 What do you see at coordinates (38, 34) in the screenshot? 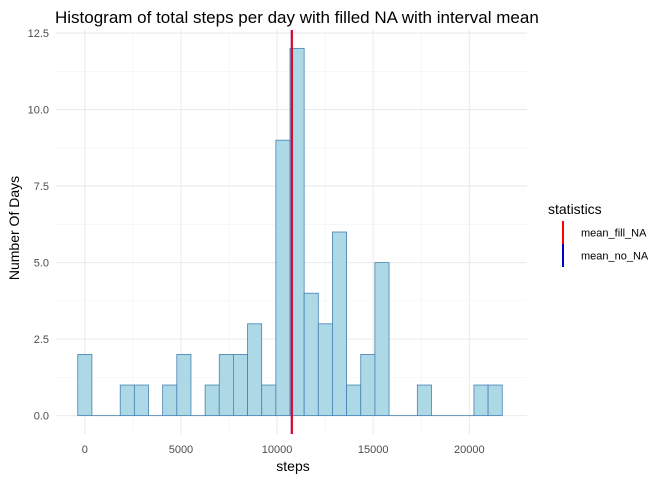
I see `y-tick-label: 12.5` at bounding box center [38, 34].